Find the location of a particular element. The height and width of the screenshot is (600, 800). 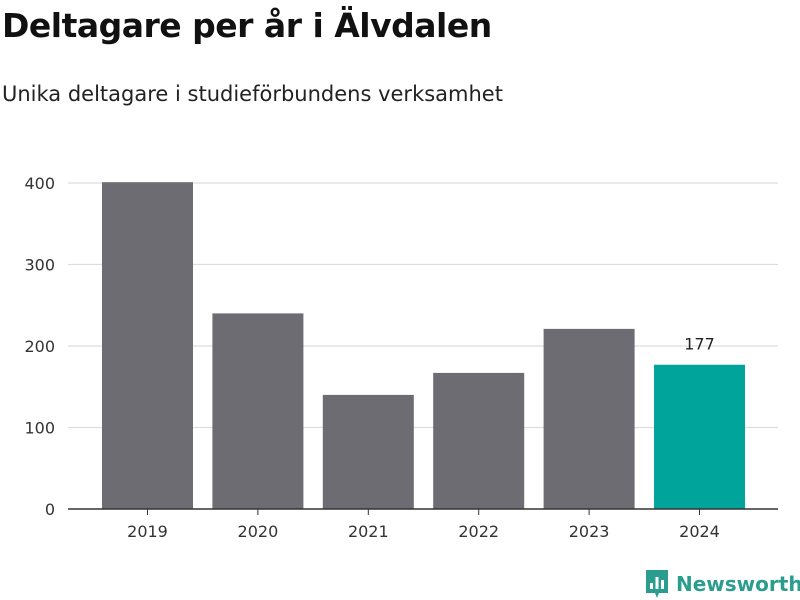

x-tick-label: 2020 is located at coordinates (258, 531).